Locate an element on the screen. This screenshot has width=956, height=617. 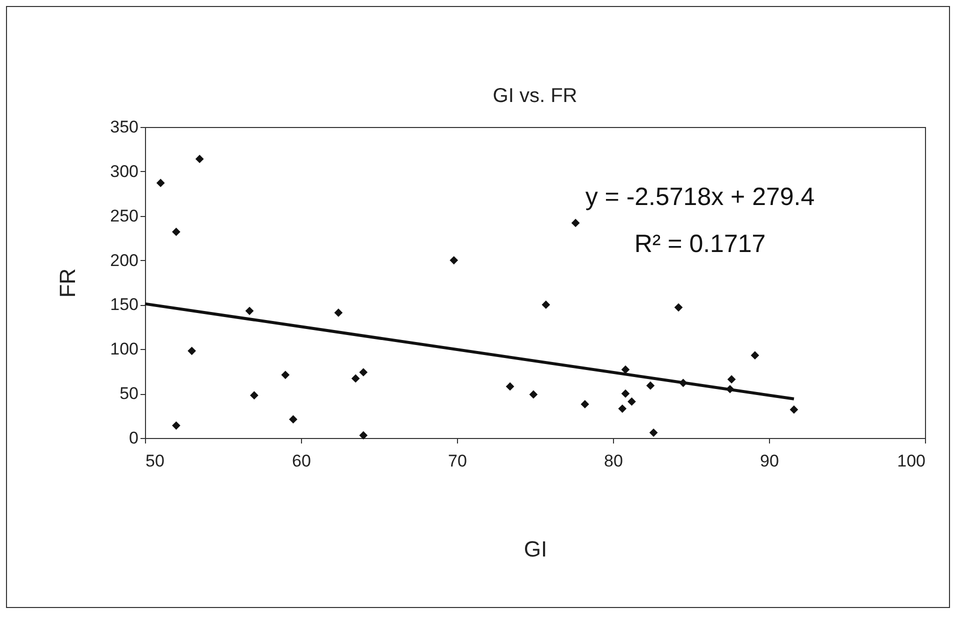
y-tick-label: 100 is located at coordinates (124, 349).